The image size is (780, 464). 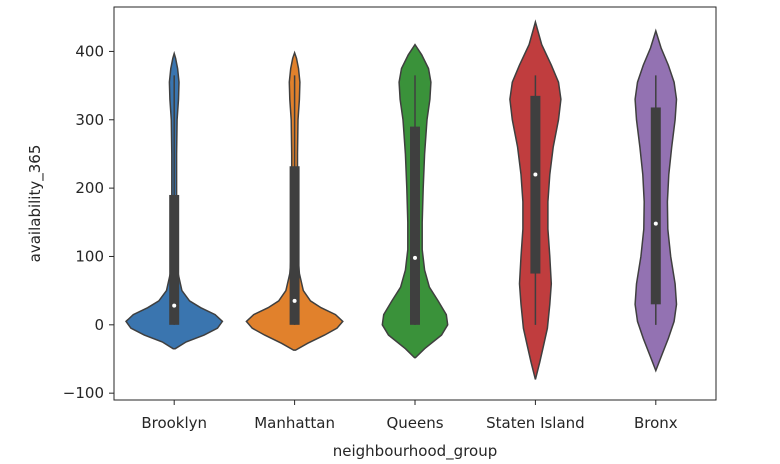 What do you see at coordinates (415, 451) in the screenshot?
I see `x-axis-label: neighbourhood_group` at bounding box center [415, 451].